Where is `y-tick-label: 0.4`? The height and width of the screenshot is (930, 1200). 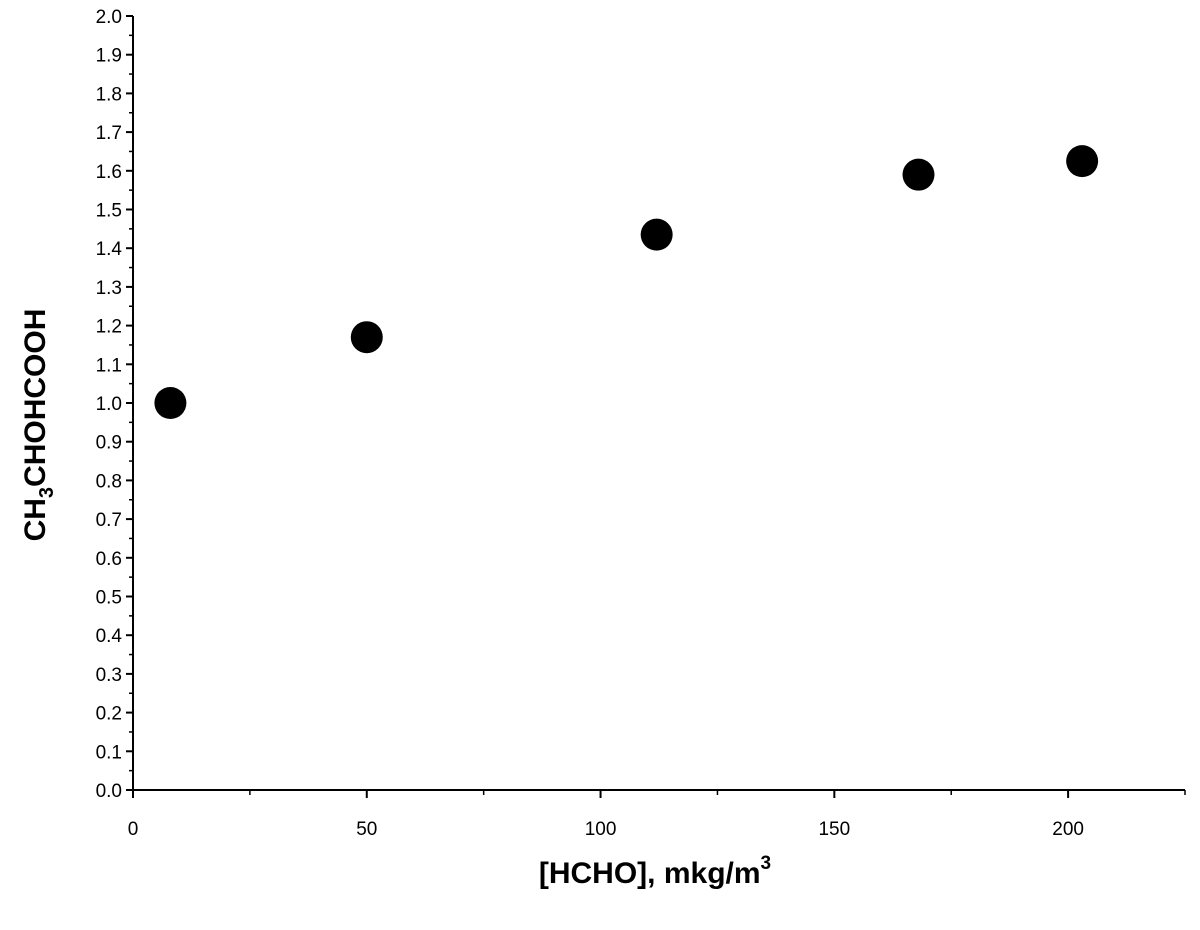
y-tick-label: 0.4 is located at coordinates (109, 636).